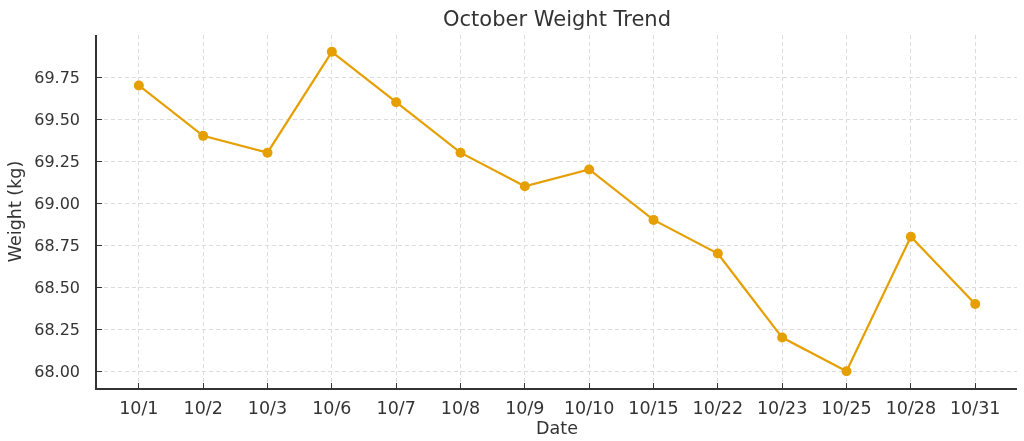 The height and width of the screenshot is (441, 1024). What do you see at coordinates (653, 407) in the screenshot?
I see `x-tick-label: 10/15` at bounding box center [653, 407].